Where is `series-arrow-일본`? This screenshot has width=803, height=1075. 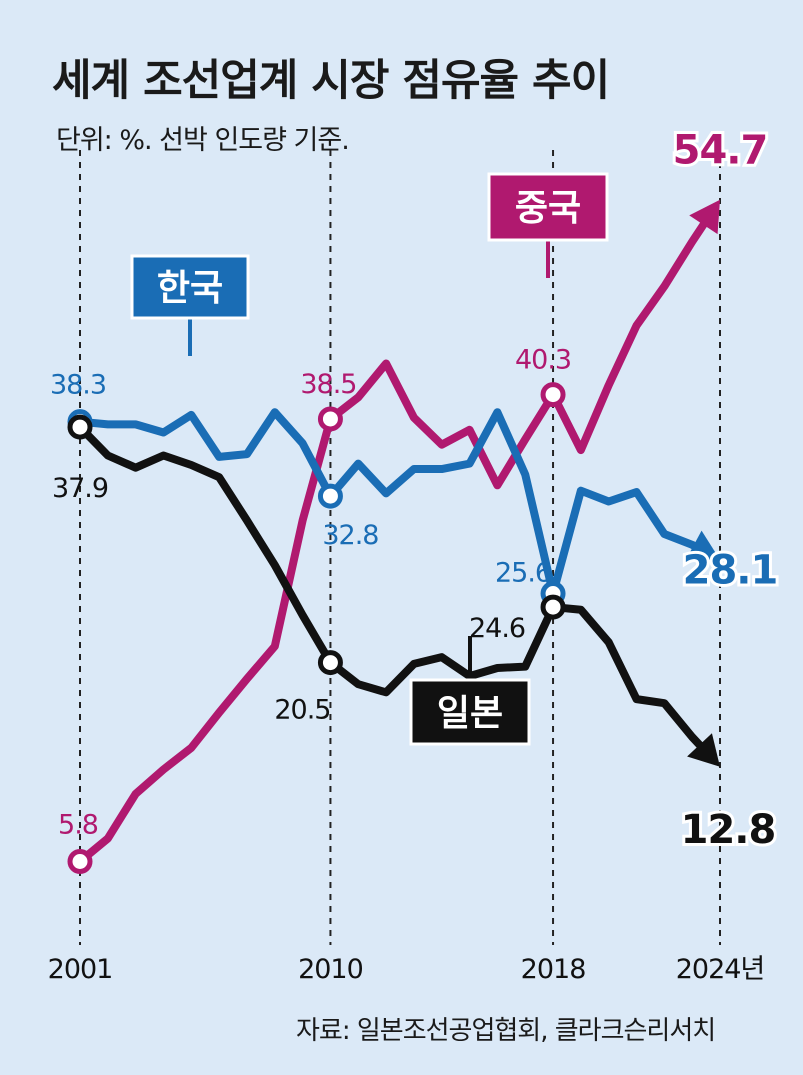
series-arrow-일본 is located at coordinates (703, 750).